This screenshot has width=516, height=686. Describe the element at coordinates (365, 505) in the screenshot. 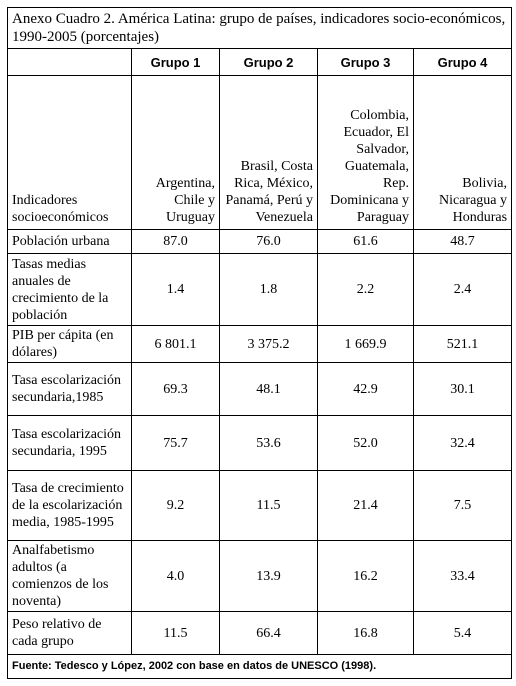

I see `value-cell: 21.4` at that location.